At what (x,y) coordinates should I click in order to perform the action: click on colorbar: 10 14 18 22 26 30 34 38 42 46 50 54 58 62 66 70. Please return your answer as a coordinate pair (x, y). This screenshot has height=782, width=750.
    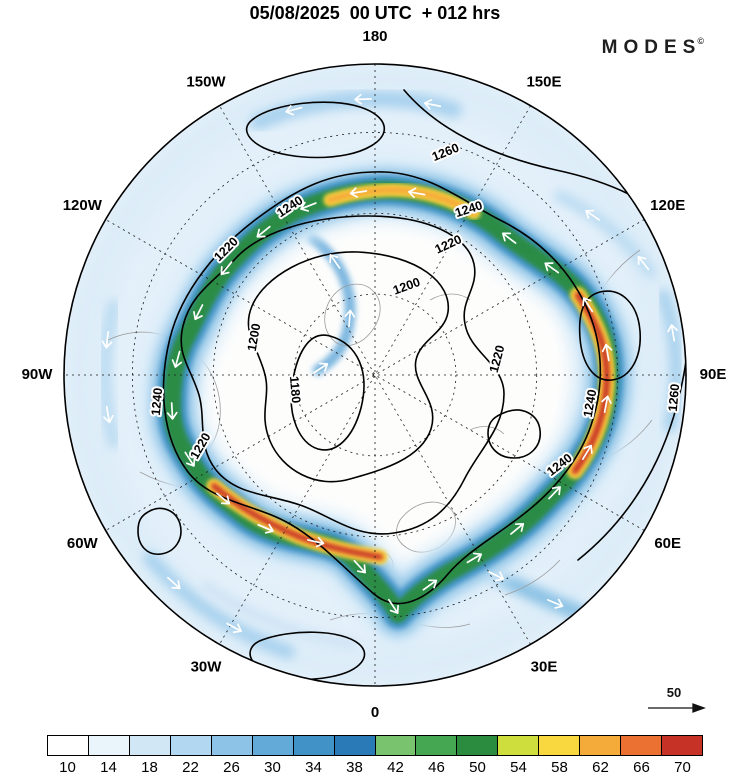
    Looking at the image, I should click on (375, 755).